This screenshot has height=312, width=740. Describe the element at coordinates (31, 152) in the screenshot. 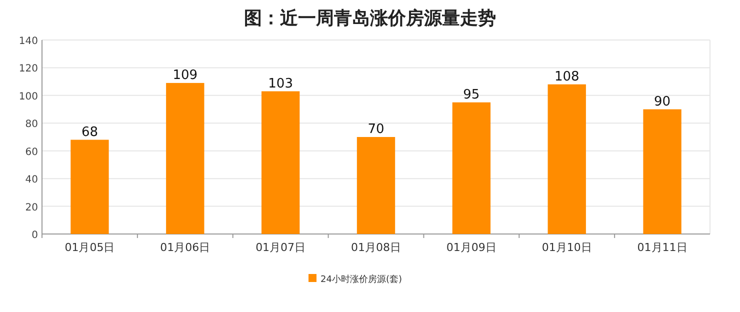

I see `y-tick-label: 60` at that location.